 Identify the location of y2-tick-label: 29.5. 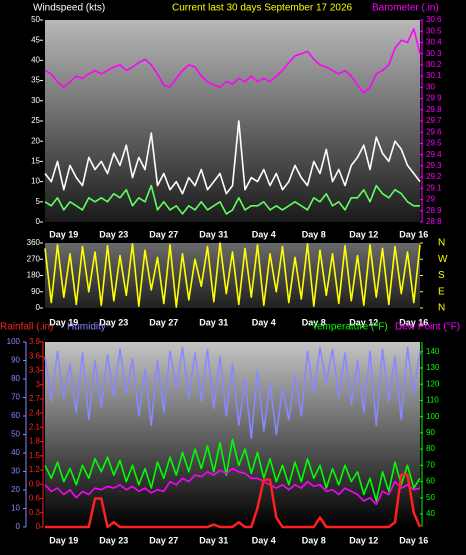
(434, 143).